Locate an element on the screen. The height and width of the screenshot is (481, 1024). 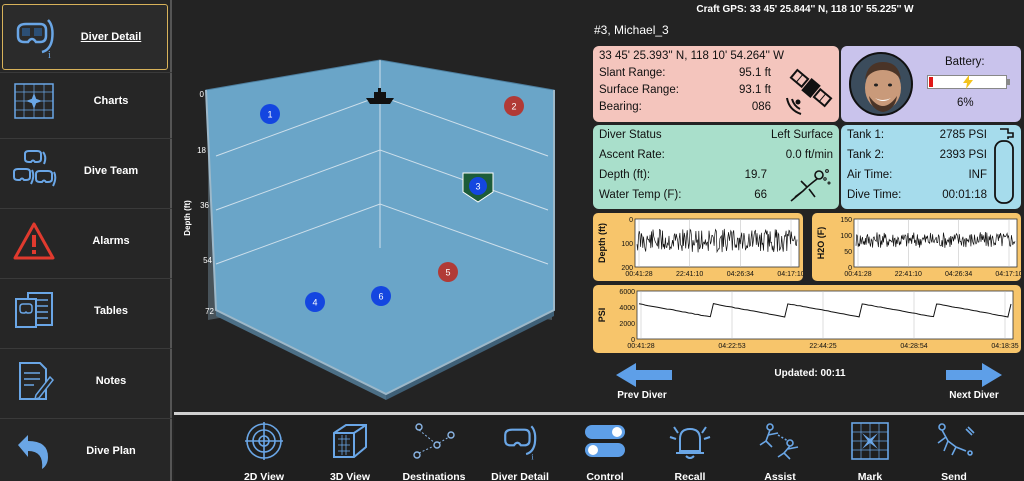
svg-text: 6 is located at coordinates (380, 297).